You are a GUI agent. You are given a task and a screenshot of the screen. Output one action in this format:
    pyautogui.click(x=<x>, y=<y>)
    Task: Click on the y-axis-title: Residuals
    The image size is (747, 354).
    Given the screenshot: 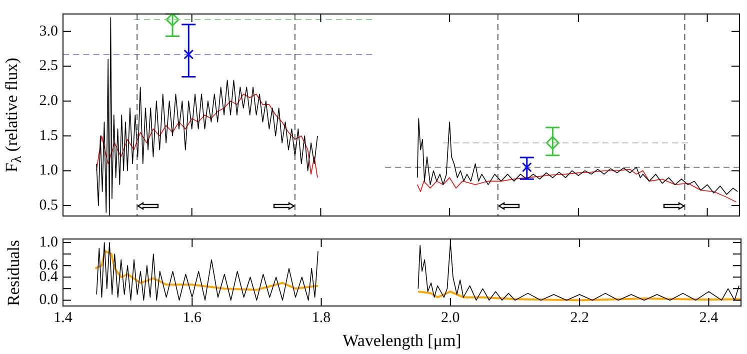 What is the action you would take?
    pyautogui.click(x=14, y=272)
    